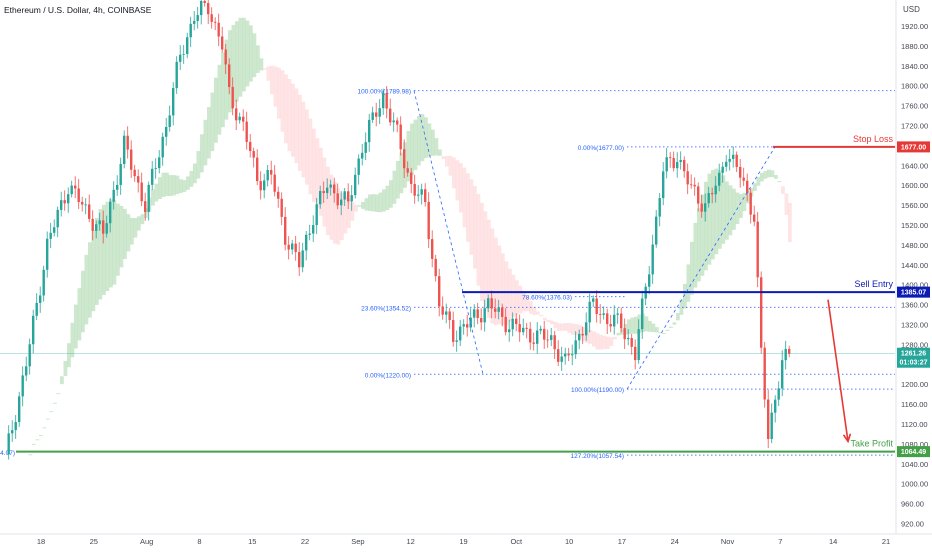 This screenshot has width=932, height=555. What do you see at coordinates (913, 147) in the screenshot?
I see `price-tag-text: 1677.00` at bounding box center [913, 147].